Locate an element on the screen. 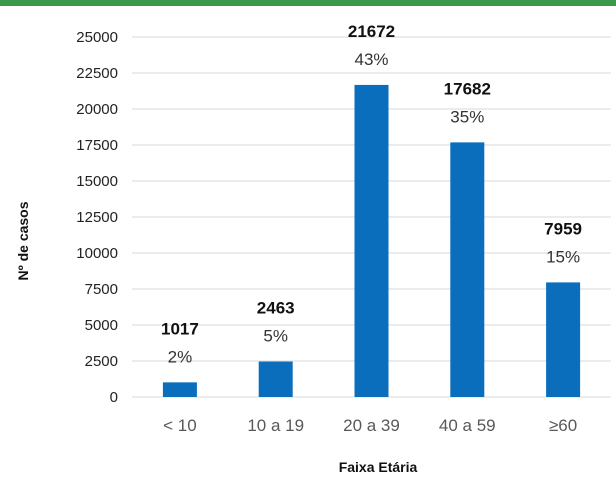 This screenshot has width=616, height=479. top-border is located at coordinates (308, 3).